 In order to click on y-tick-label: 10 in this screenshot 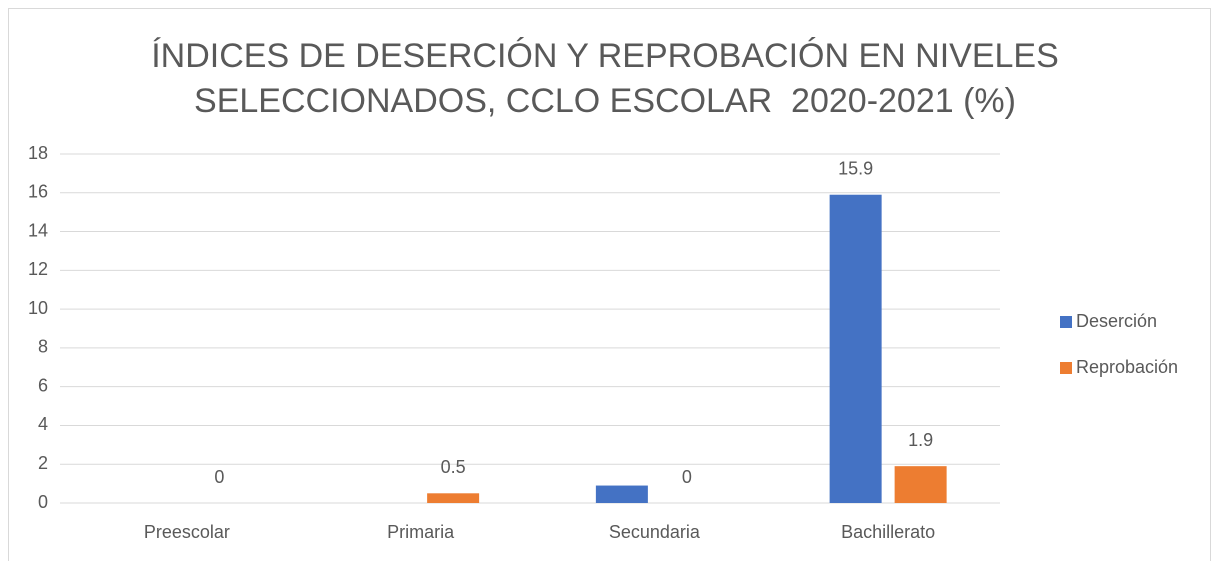, I will do `click(38, 308)`.